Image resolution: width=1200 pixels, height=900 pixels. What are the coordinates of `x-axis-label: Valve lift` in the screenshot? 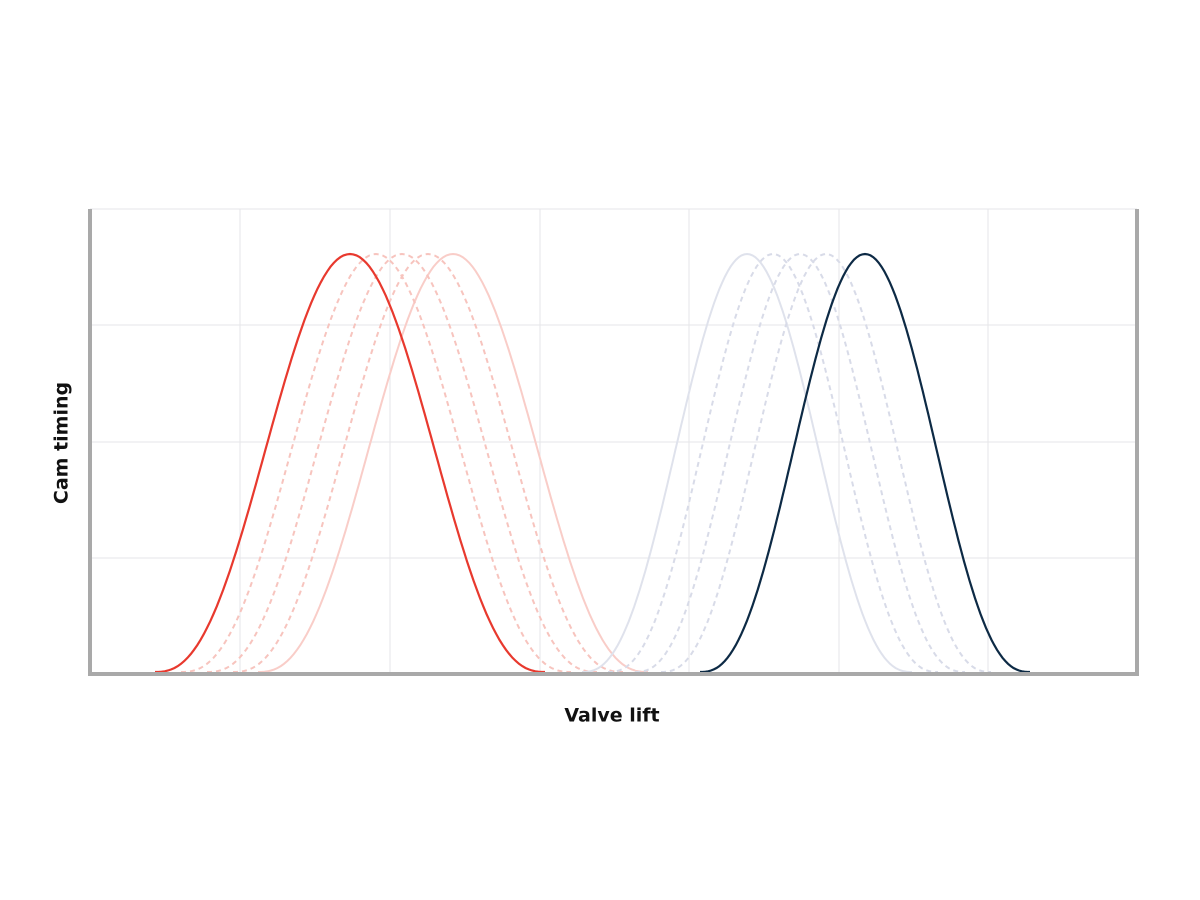 It's located at (611, 716).